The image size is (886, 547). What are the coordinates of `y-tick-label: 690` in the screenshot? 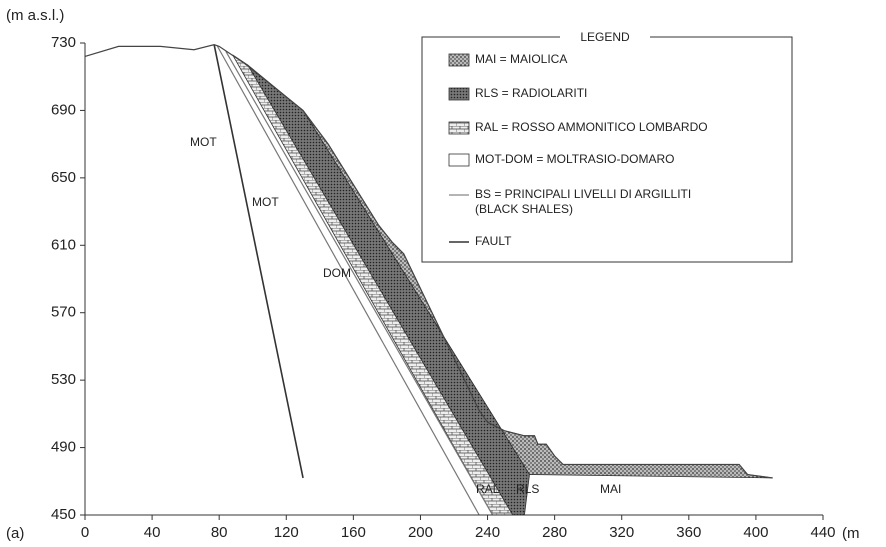 It's located at (63, 109).